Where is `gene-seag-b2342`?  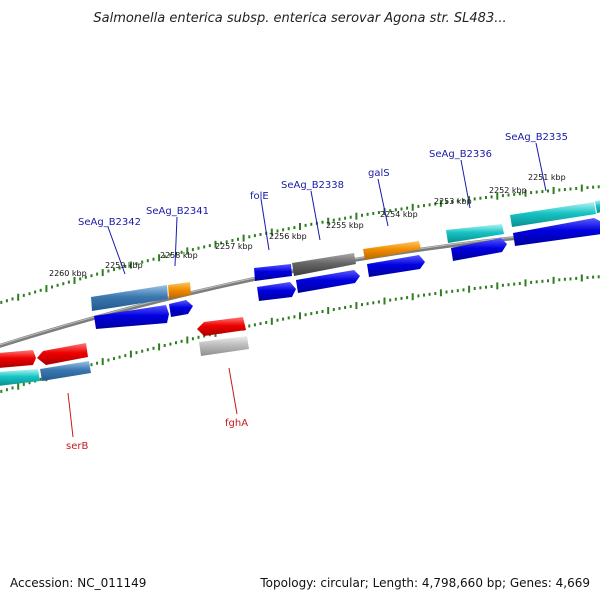
gene-seag-b2342 is located at coordinates (129, 298).